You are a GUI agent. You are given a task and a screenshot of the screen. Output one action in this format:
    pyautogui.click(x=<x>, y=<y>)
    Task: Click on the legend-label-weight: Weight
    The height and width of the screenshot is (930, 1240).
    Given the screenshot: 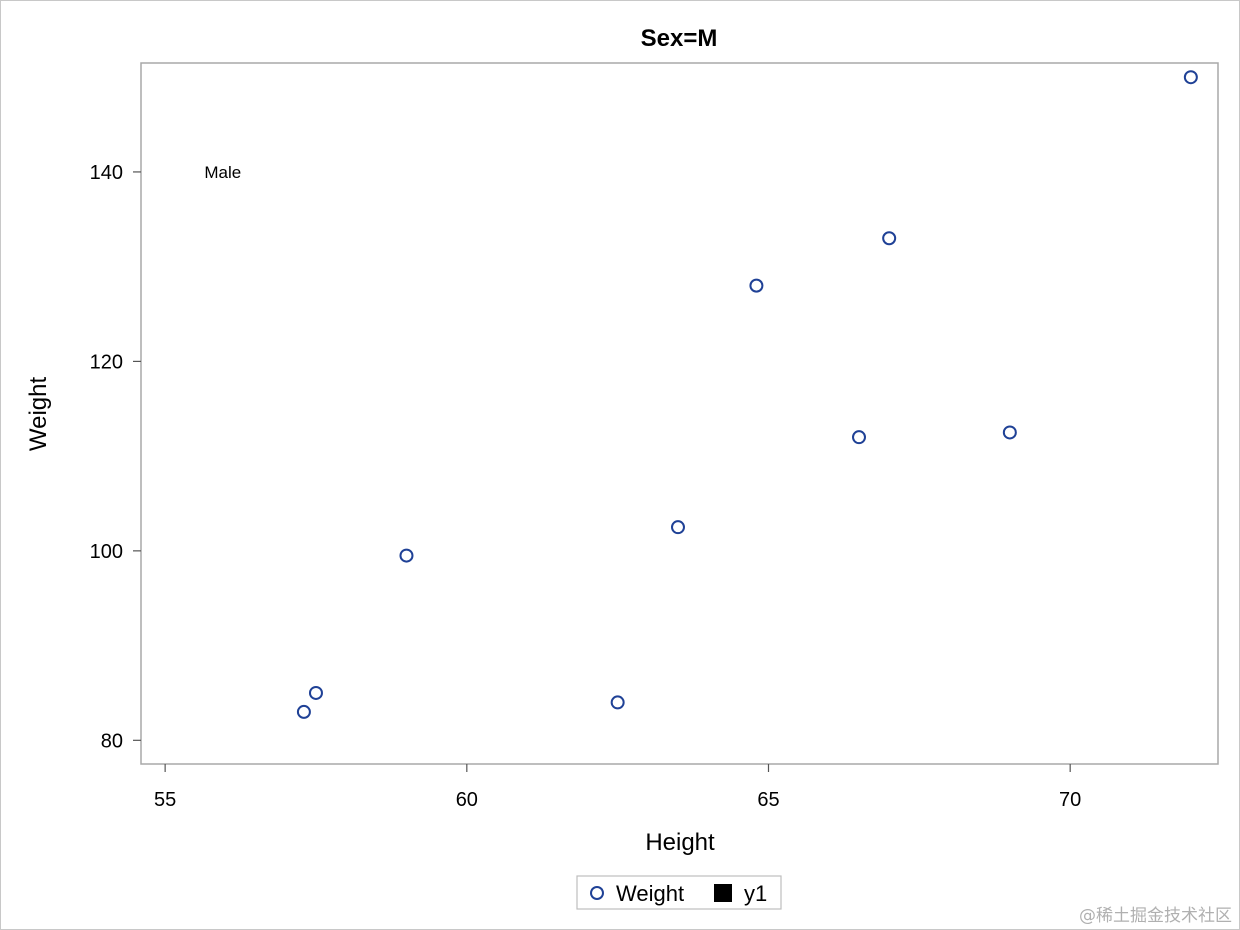 What is the action you would take?
    pyautogui.click(x=650, y=893)
    